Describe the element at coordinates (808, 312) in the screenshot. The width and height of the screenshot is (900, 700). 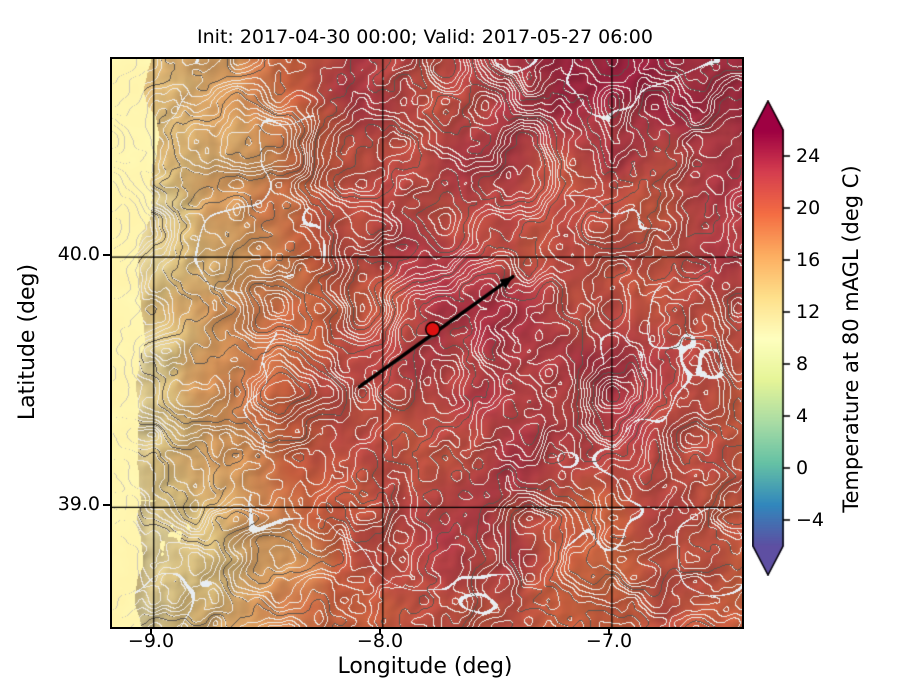
I see `colorbar-tick-label: 12` at that location.